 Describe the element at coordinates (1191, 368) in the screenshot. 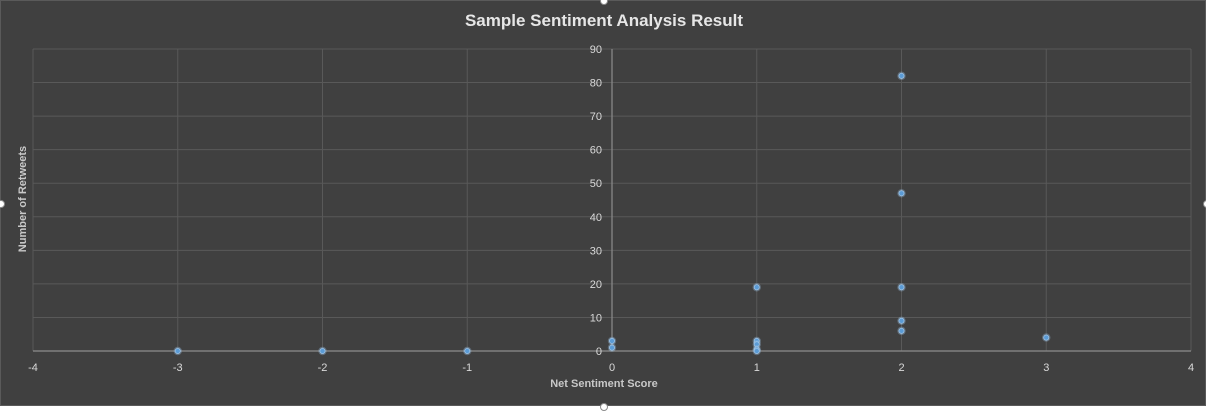

I see `x-tick-label: 4` at that location.